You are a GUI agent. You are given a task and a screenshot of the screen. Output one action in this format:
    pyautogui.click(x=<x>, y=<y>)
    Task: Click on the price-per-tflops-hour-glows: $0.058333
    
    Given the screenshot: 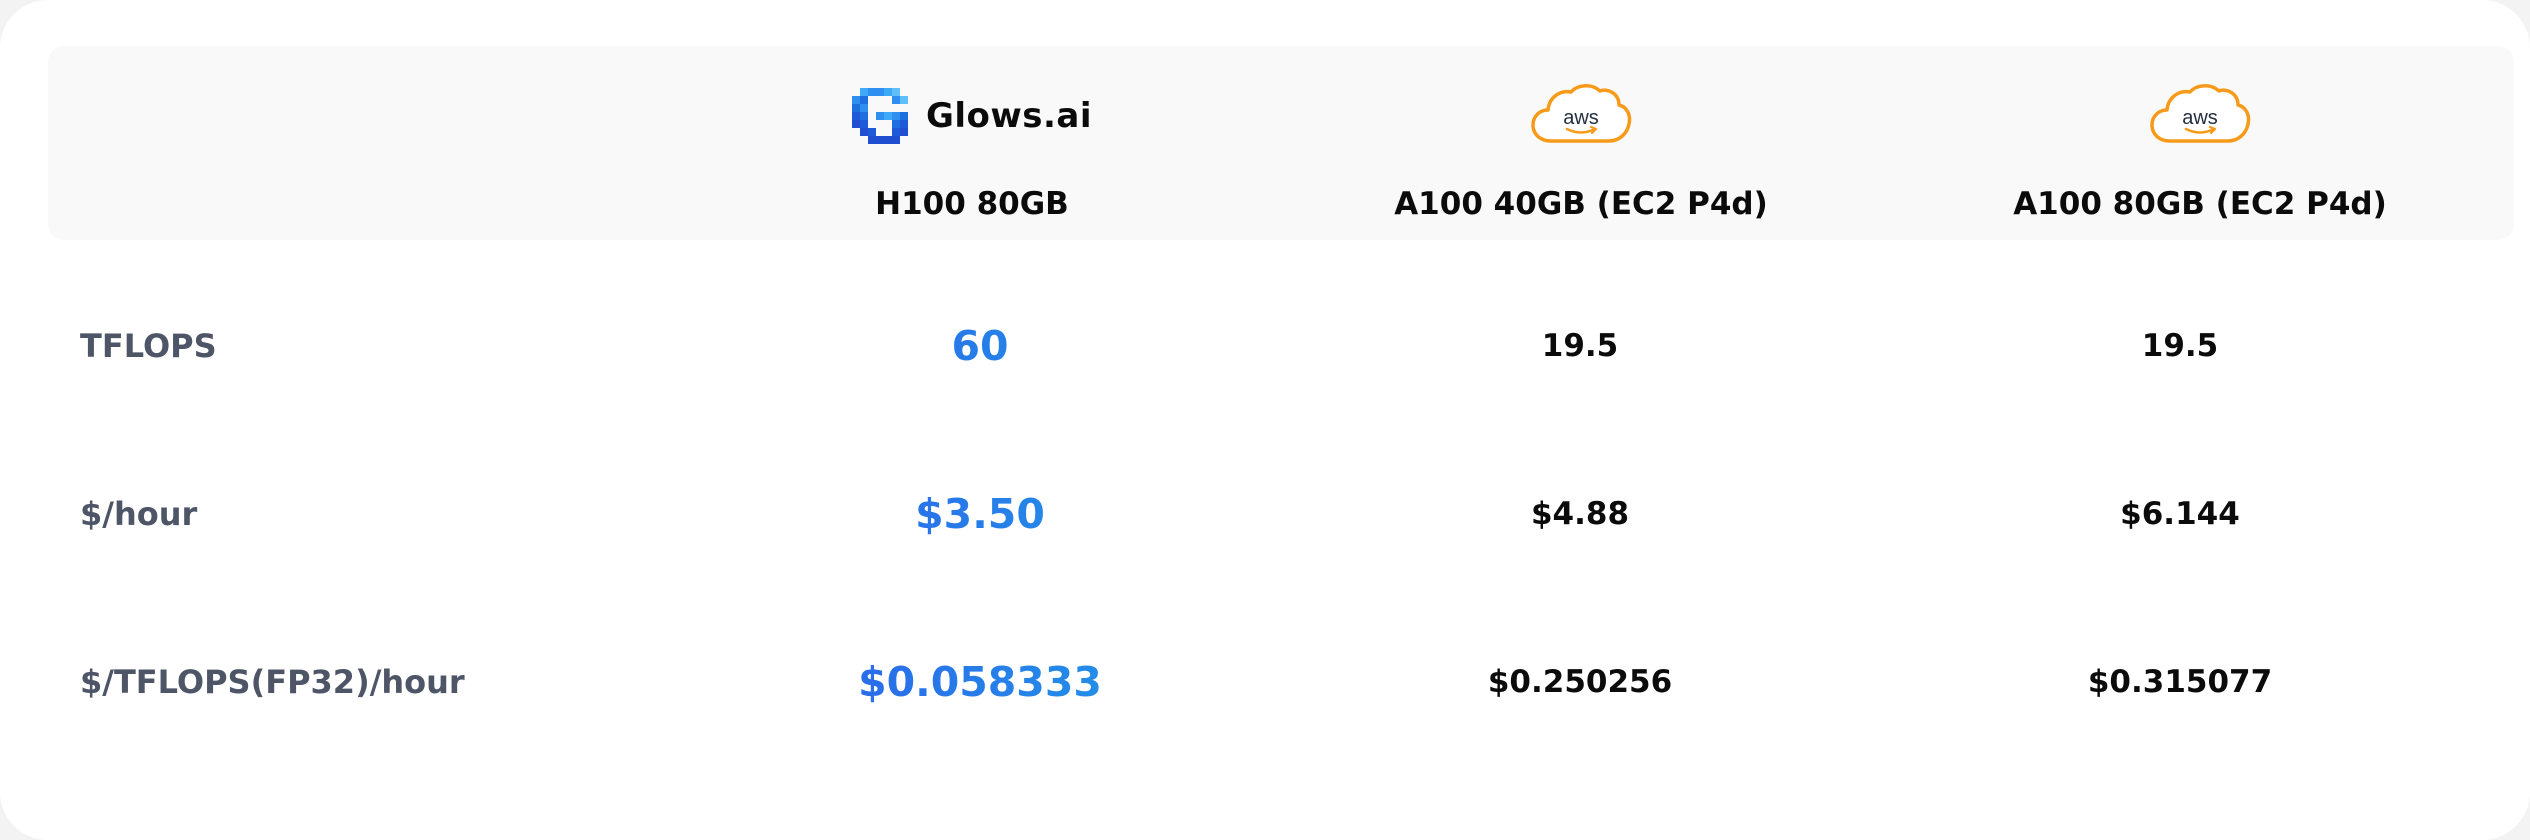 What is the action you would take?
    pyautogui.click(x=980, y=682)
    